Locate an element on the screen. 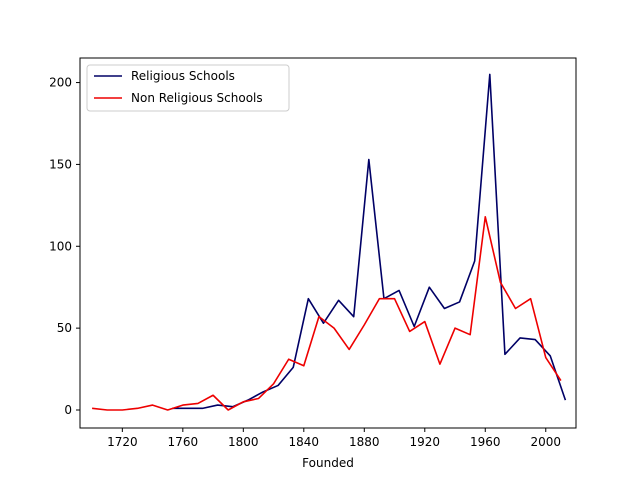  x-axis-label: Founded is located at coordinates (328, 463).